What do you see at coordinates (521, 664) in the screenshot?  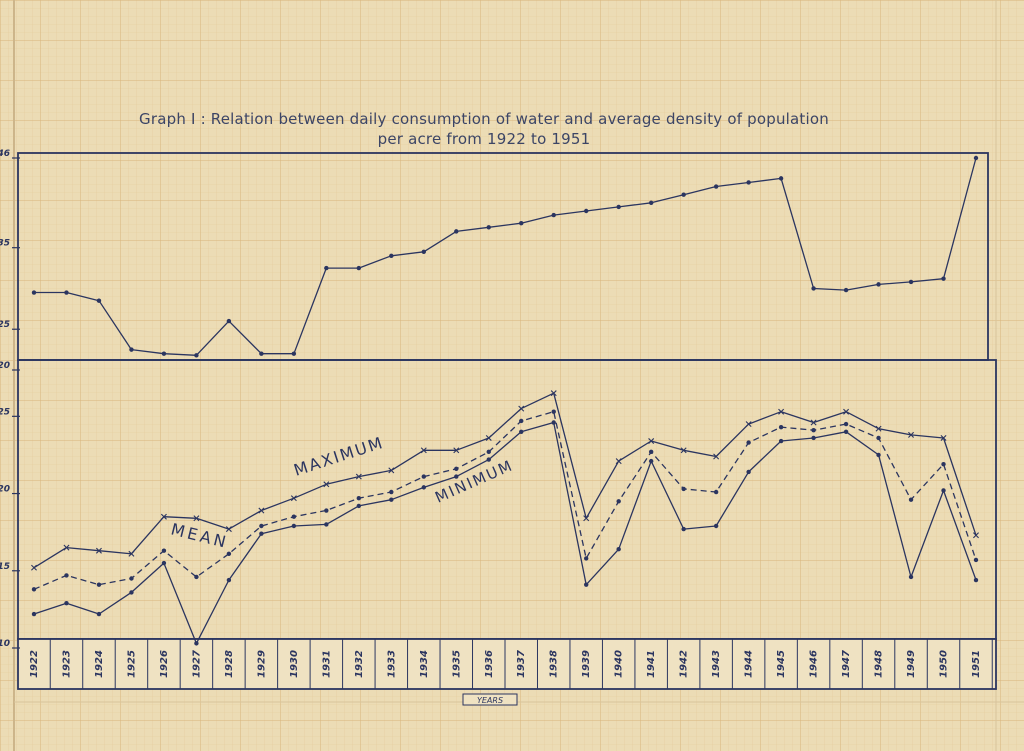 I see `x-tick-label: 1937` at bounding box center [521, 664].